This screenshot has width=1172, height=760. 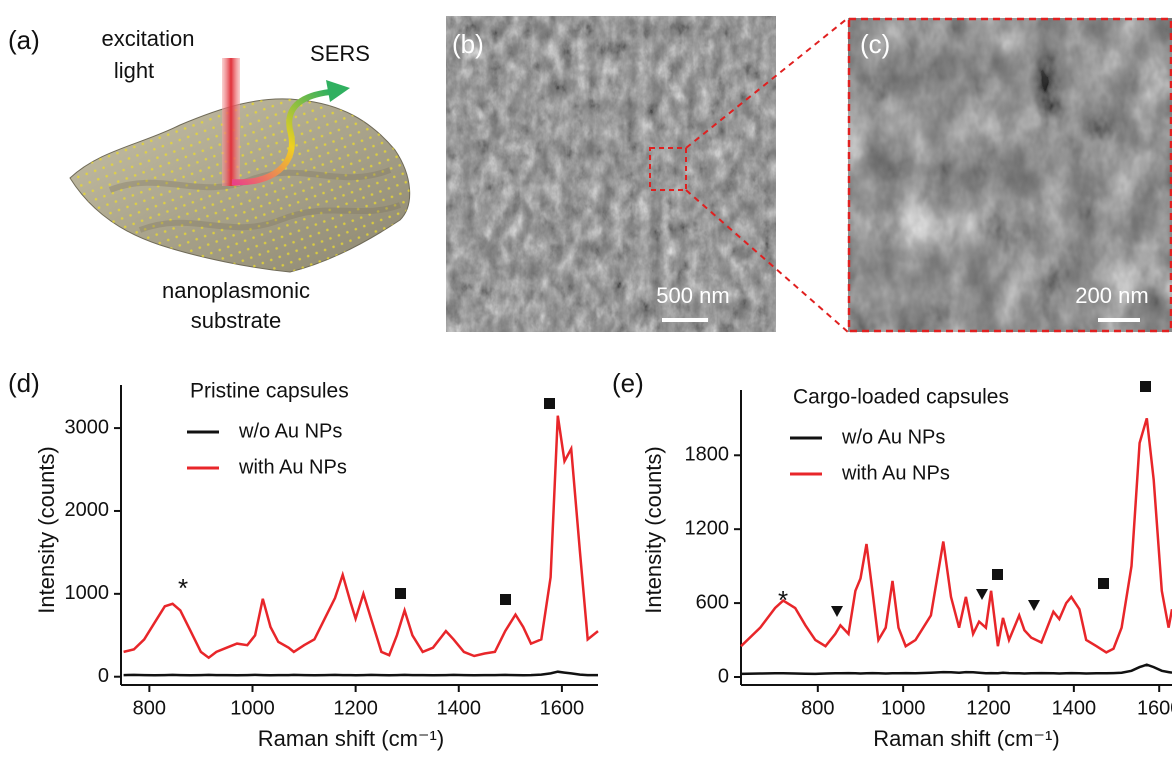 I want to click on panel-label: (a), so click(x=24, y=40).